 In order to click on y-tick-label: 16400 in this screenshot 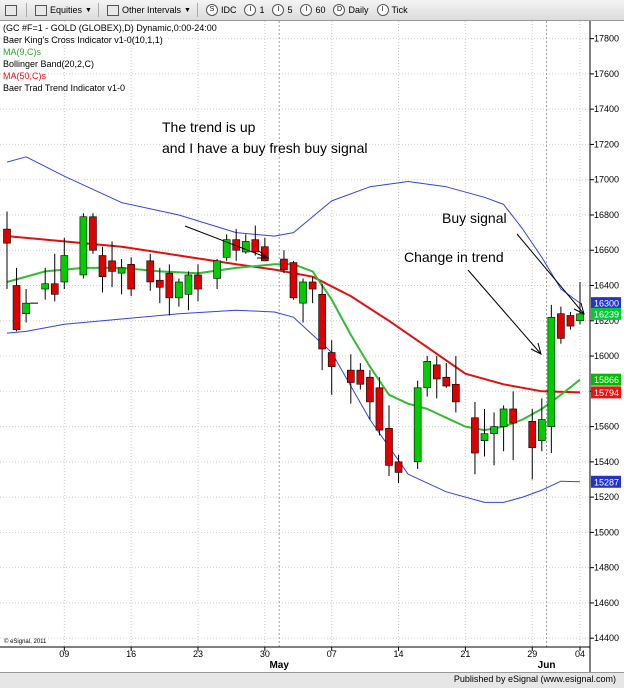, I will do `click(606, 286)`.